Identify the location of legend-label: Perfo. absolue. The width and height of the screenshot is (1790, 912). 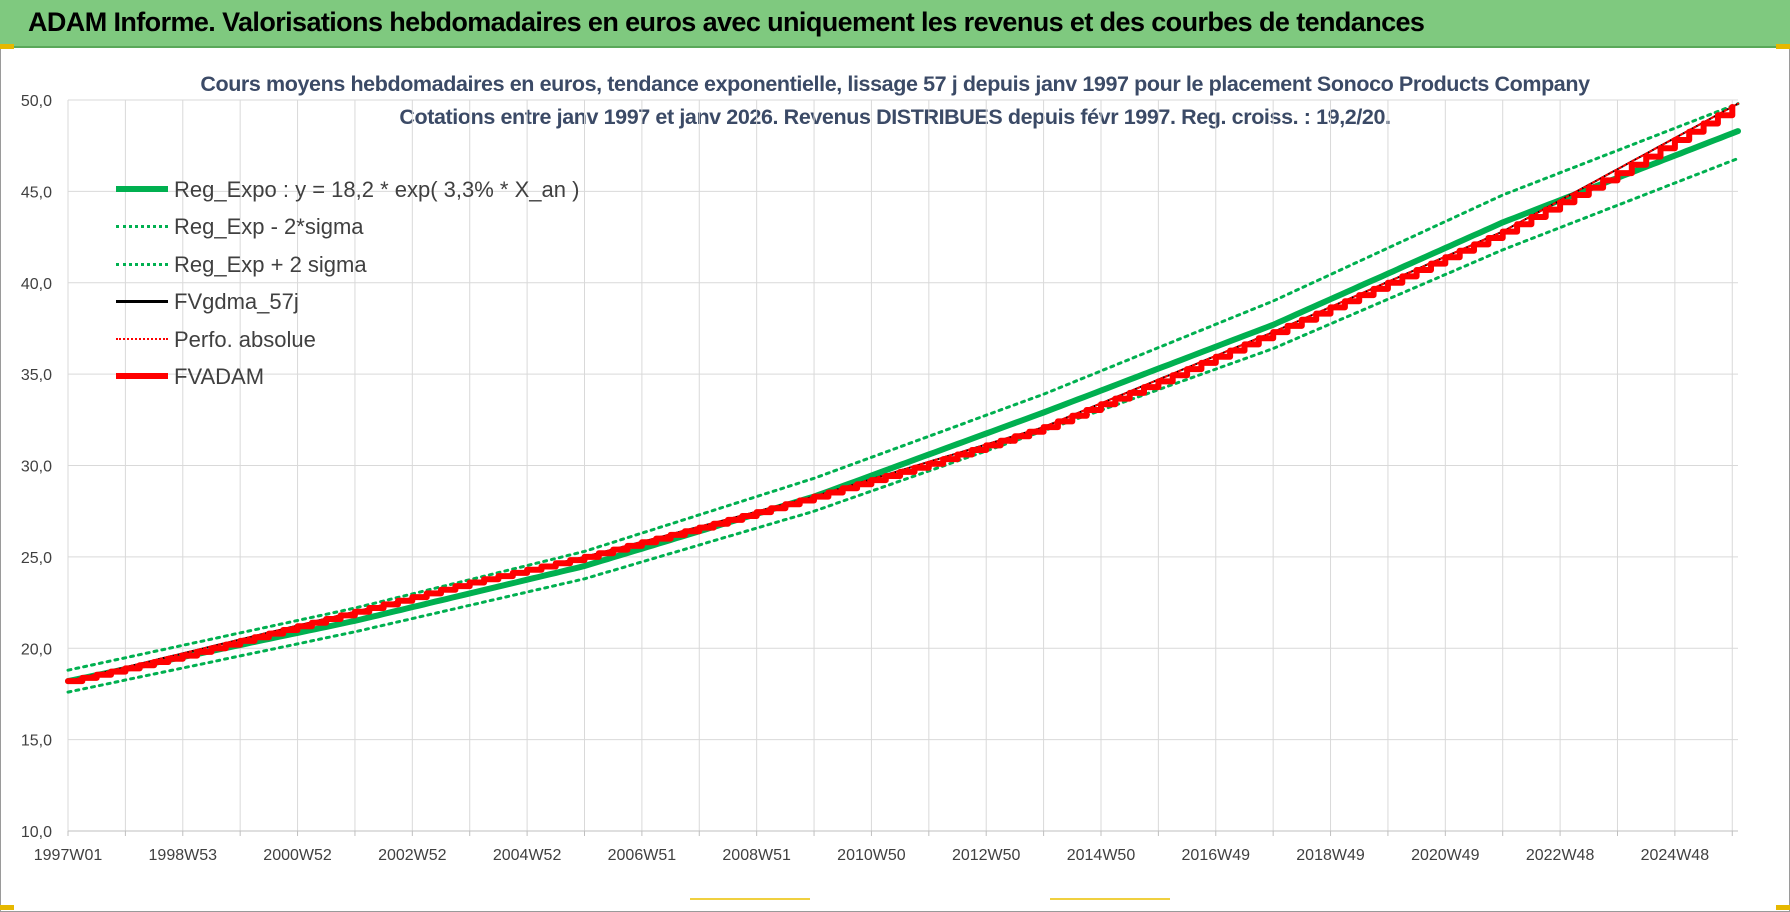
(245, 339).